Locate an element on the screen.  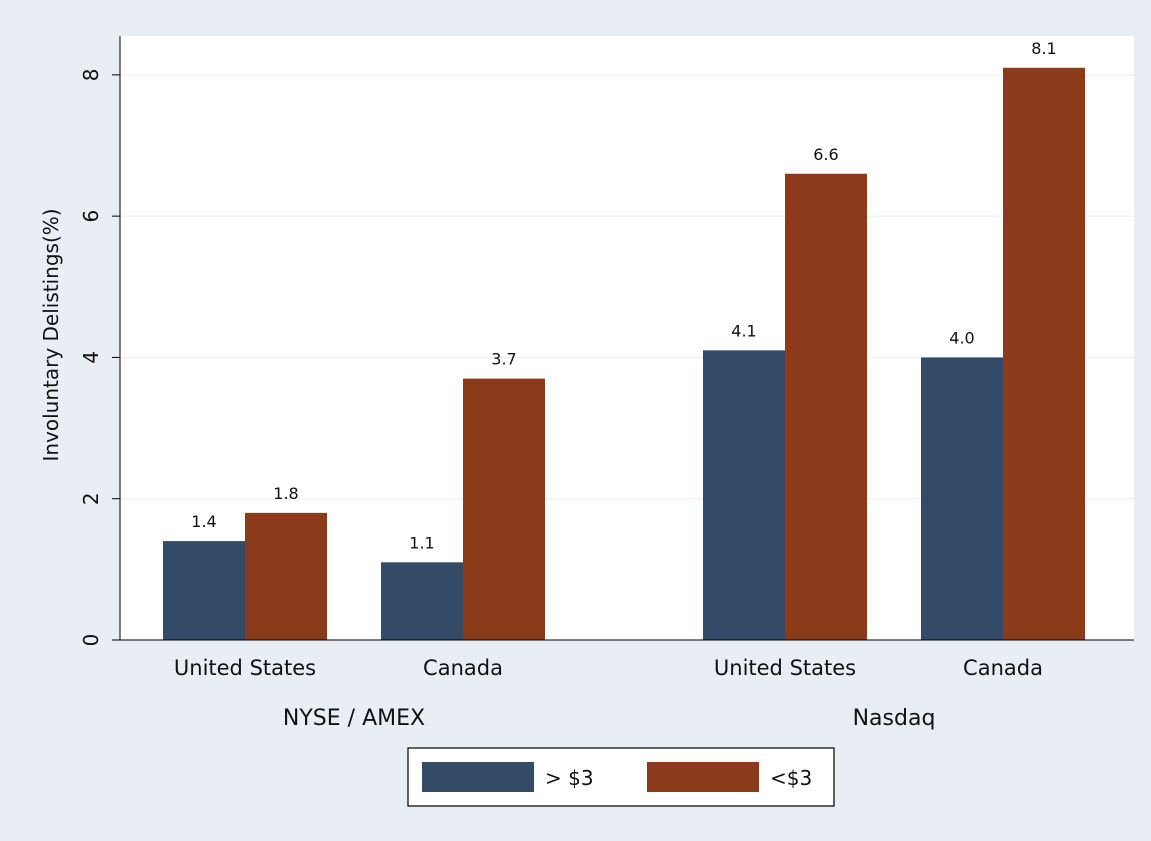
data-label: 1.4 is located at coordinates (203, 521).